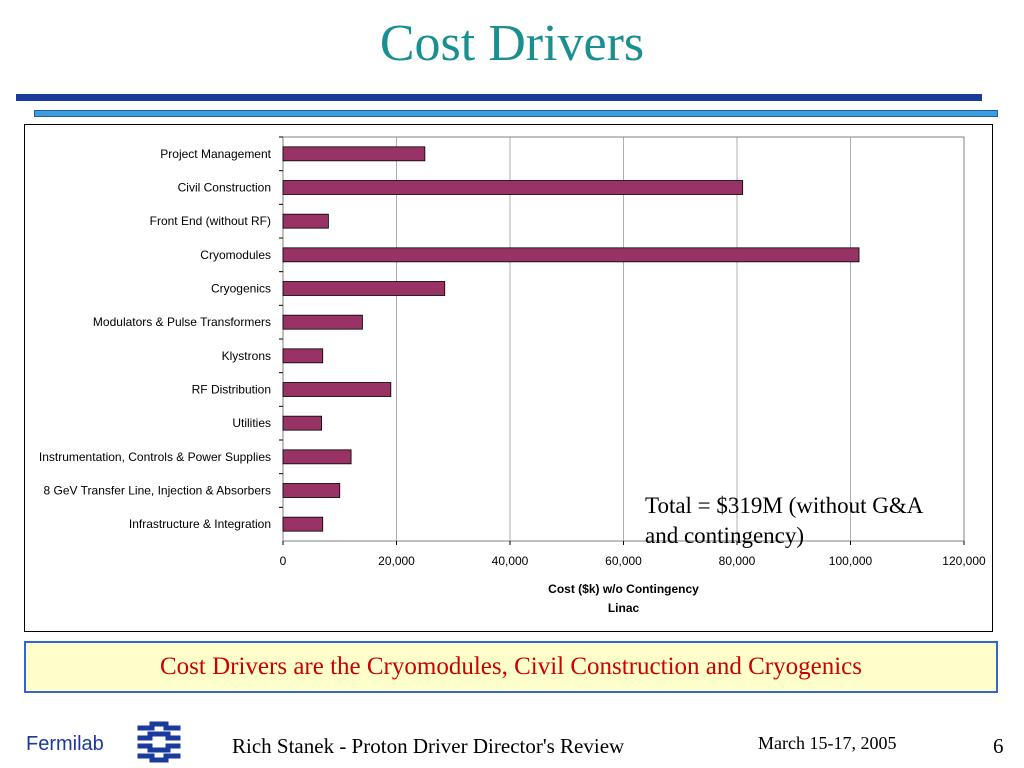 Image resolution: width=1024 pixels, height=768 pixels. Describe the element at coordinates (737, 561) in the screenshot. I see `x-tick-label: 80,000` at that location.